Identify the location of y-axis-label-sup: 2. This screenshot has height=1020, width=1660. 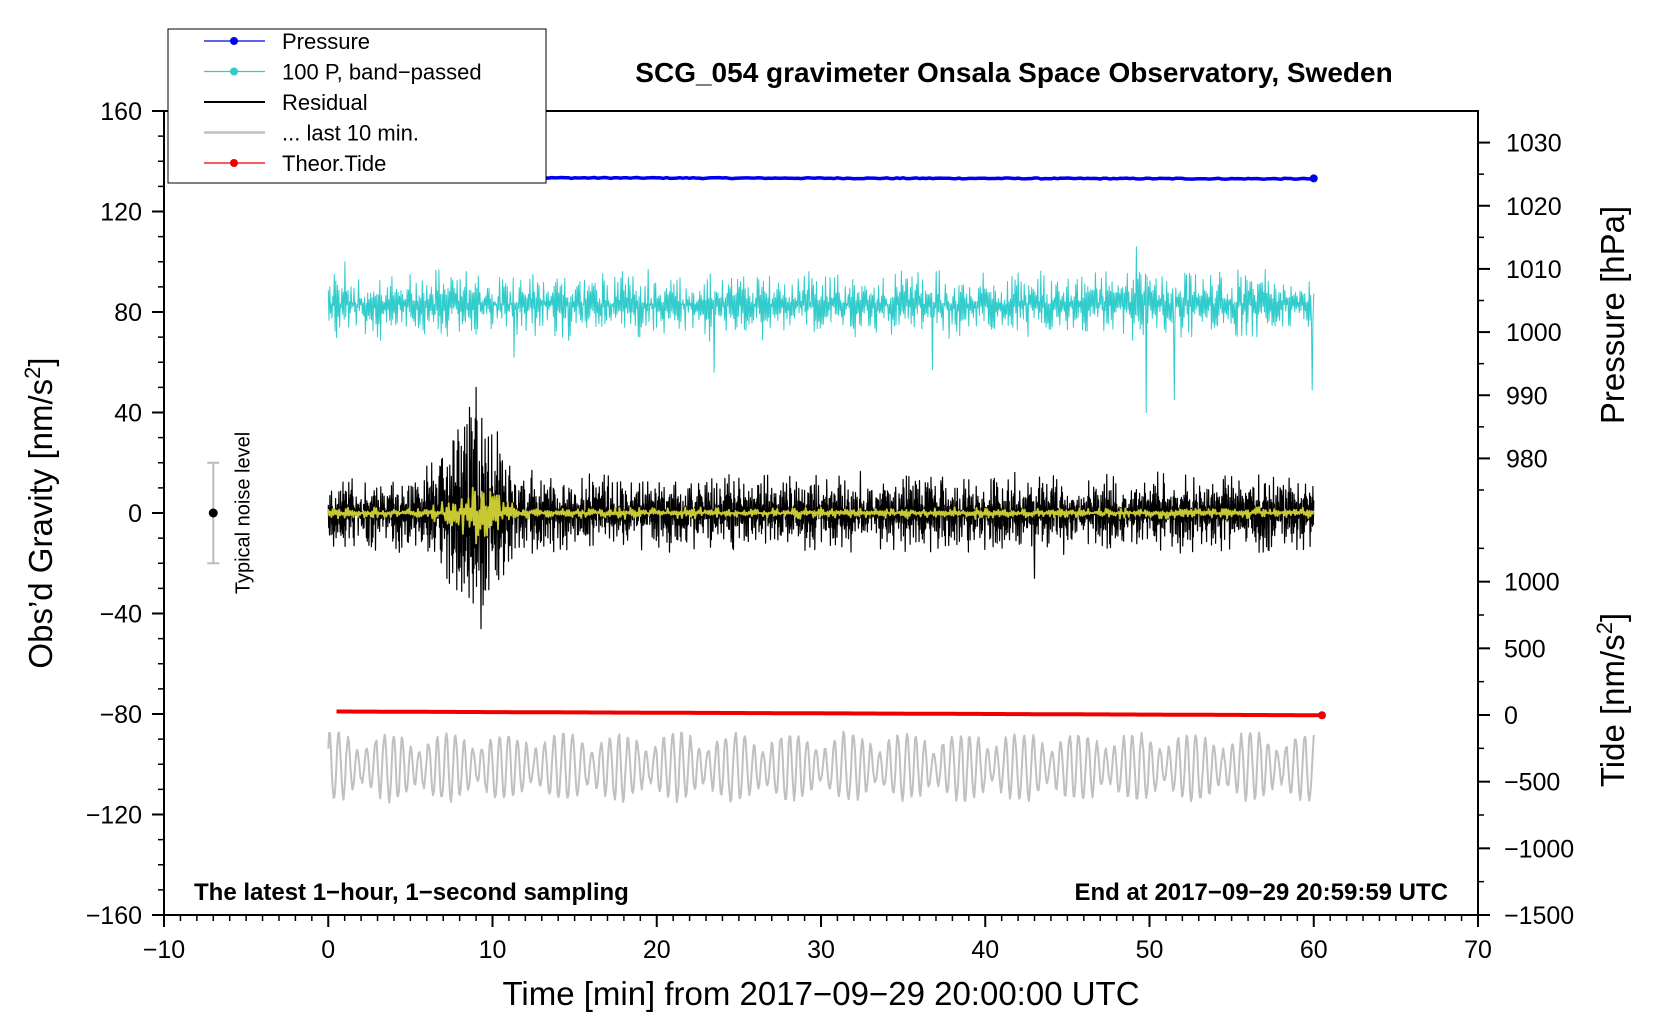
(32, 373).